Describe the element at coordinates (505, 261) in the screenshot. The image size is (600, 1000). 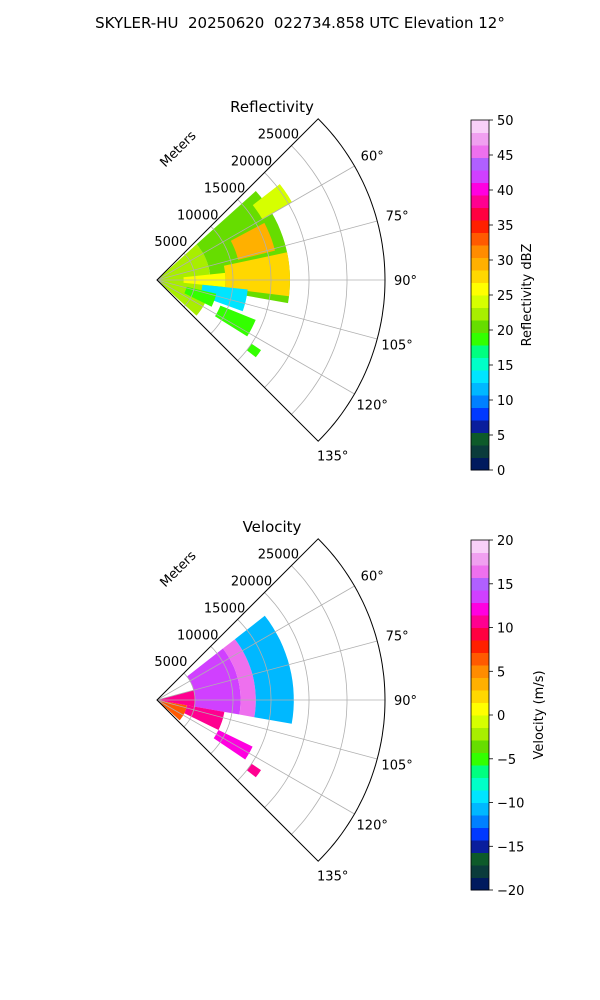
I see `colorbar-tick-label-6: 30` at that location.